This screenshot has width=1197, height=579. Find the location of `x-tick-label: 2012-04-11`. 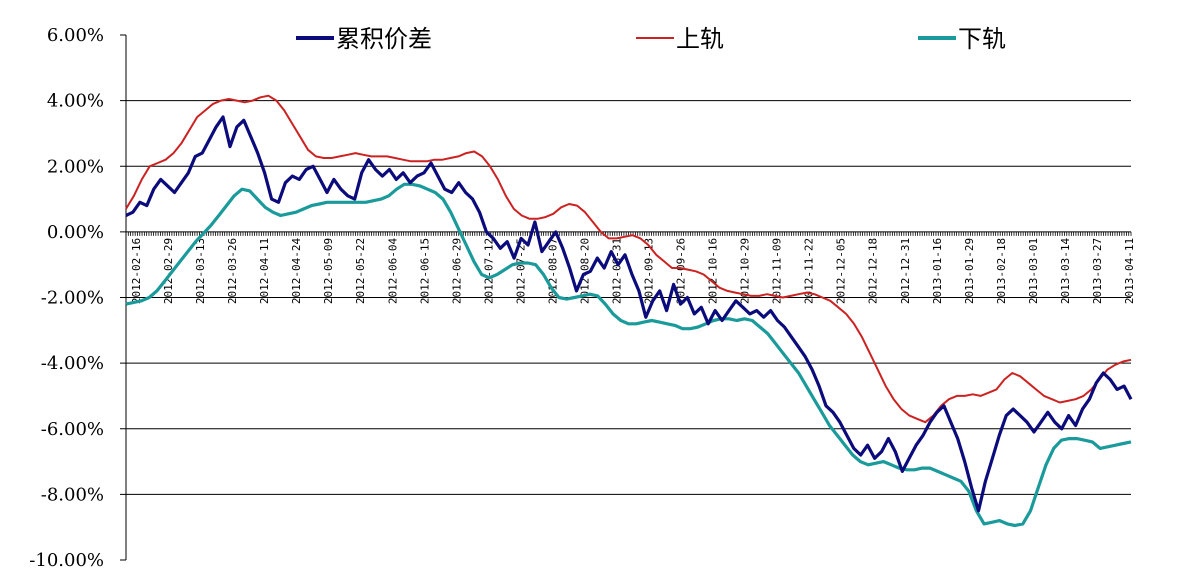

x-tick-label: 2012-04-11 is located at coordinates (264, 271).